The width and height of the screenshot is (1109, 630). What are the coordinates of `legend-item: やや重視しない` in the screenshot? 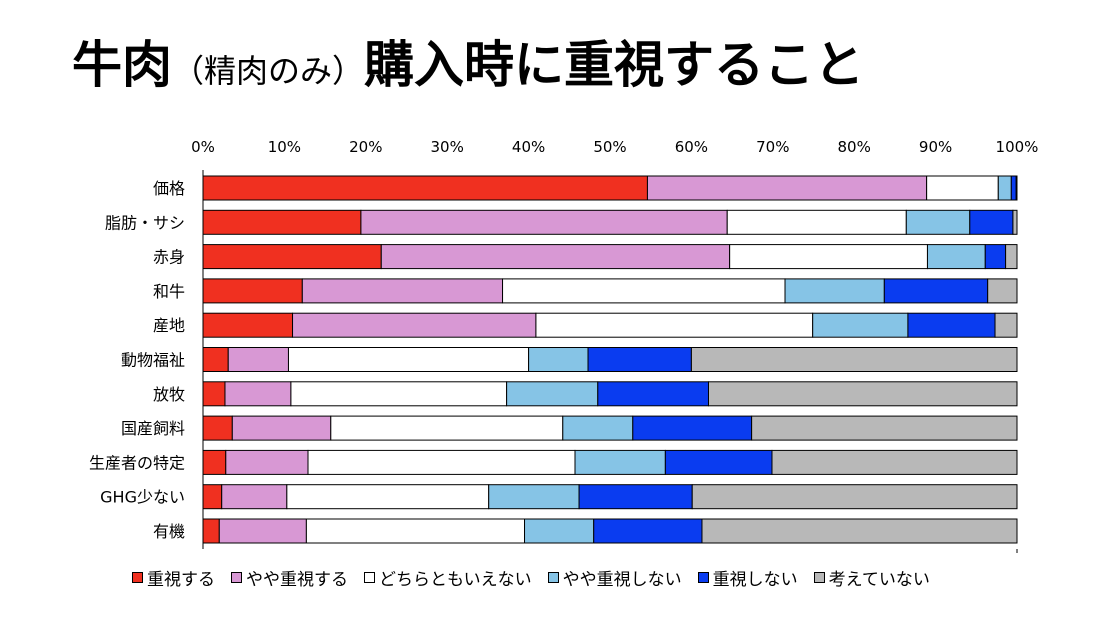 It's located at (614, 577).